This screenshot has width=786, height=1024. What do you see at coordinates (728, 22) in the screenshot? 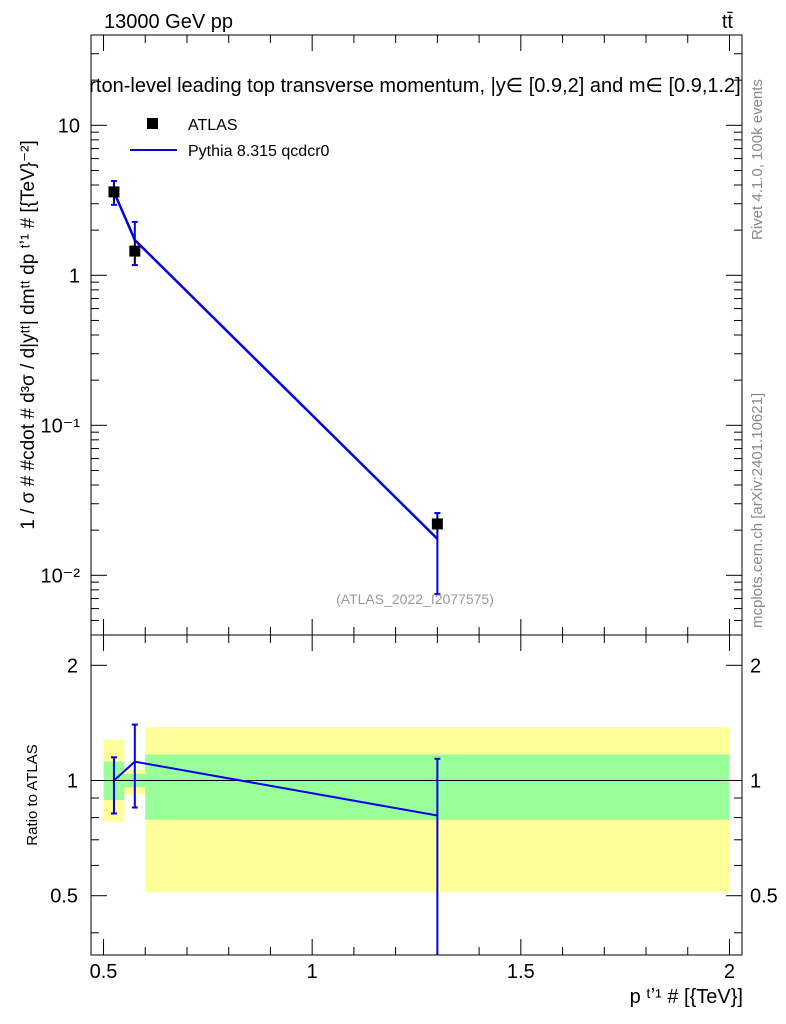
I see `header-process-label: tt̄` at bounding box center [728, 22].